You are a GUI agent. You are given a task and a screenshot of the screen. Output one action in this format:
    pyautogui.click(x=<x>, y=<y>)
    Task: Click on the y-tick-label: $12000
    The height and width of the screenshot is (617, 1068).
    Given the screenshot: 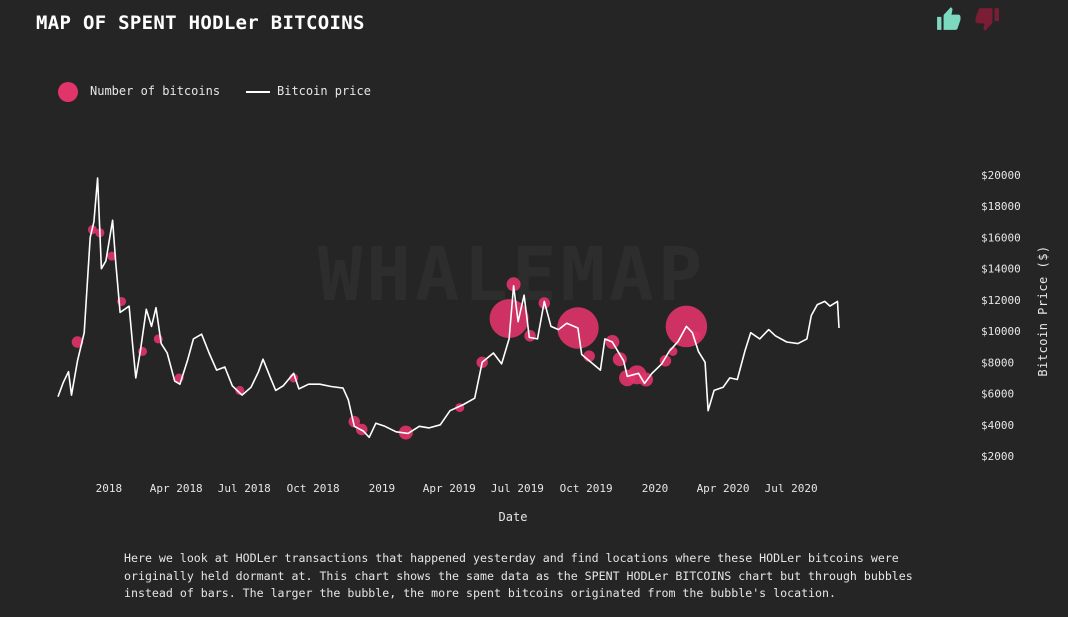 What is the action you would take?
    pyautogui.click(x=1001, y=300)
    